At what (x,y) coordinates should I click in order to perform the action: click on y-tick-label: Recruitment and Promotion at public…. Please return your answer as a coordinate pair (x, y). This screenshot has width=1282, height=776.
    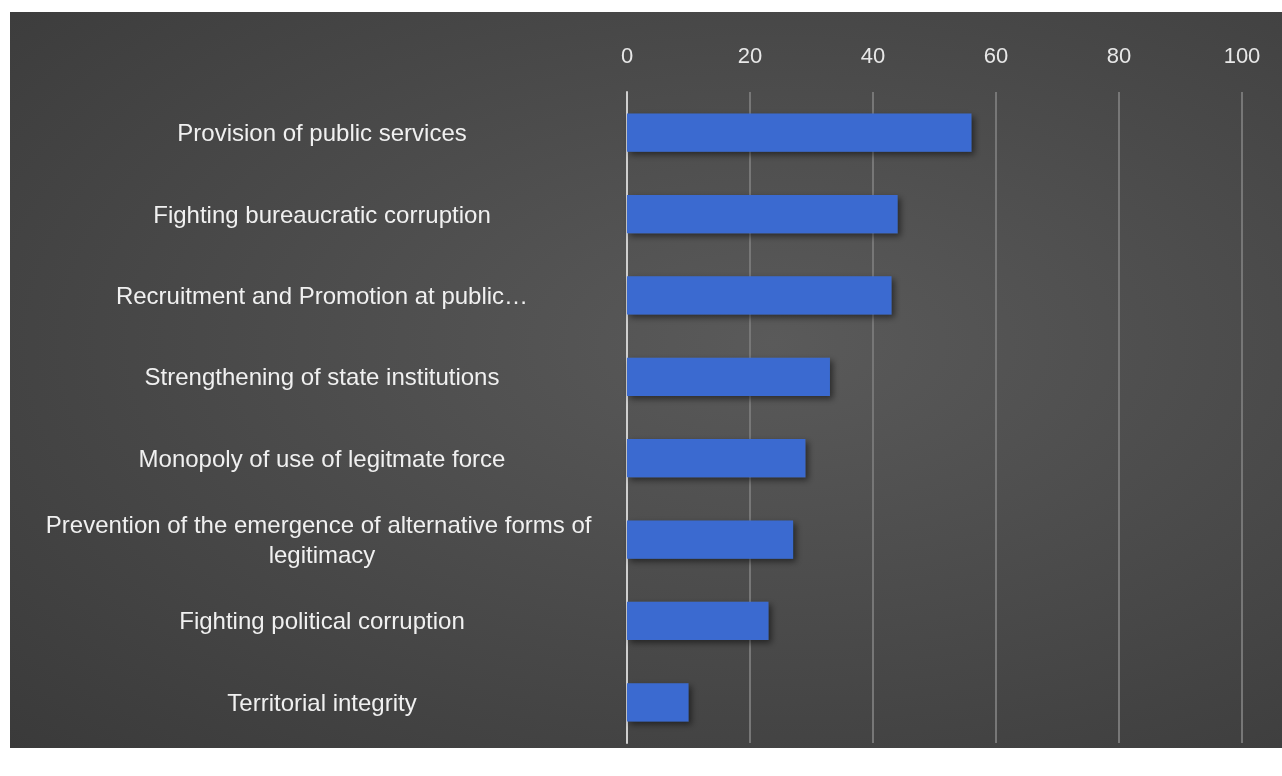
    Looking at the image, I should click on (322, 295).